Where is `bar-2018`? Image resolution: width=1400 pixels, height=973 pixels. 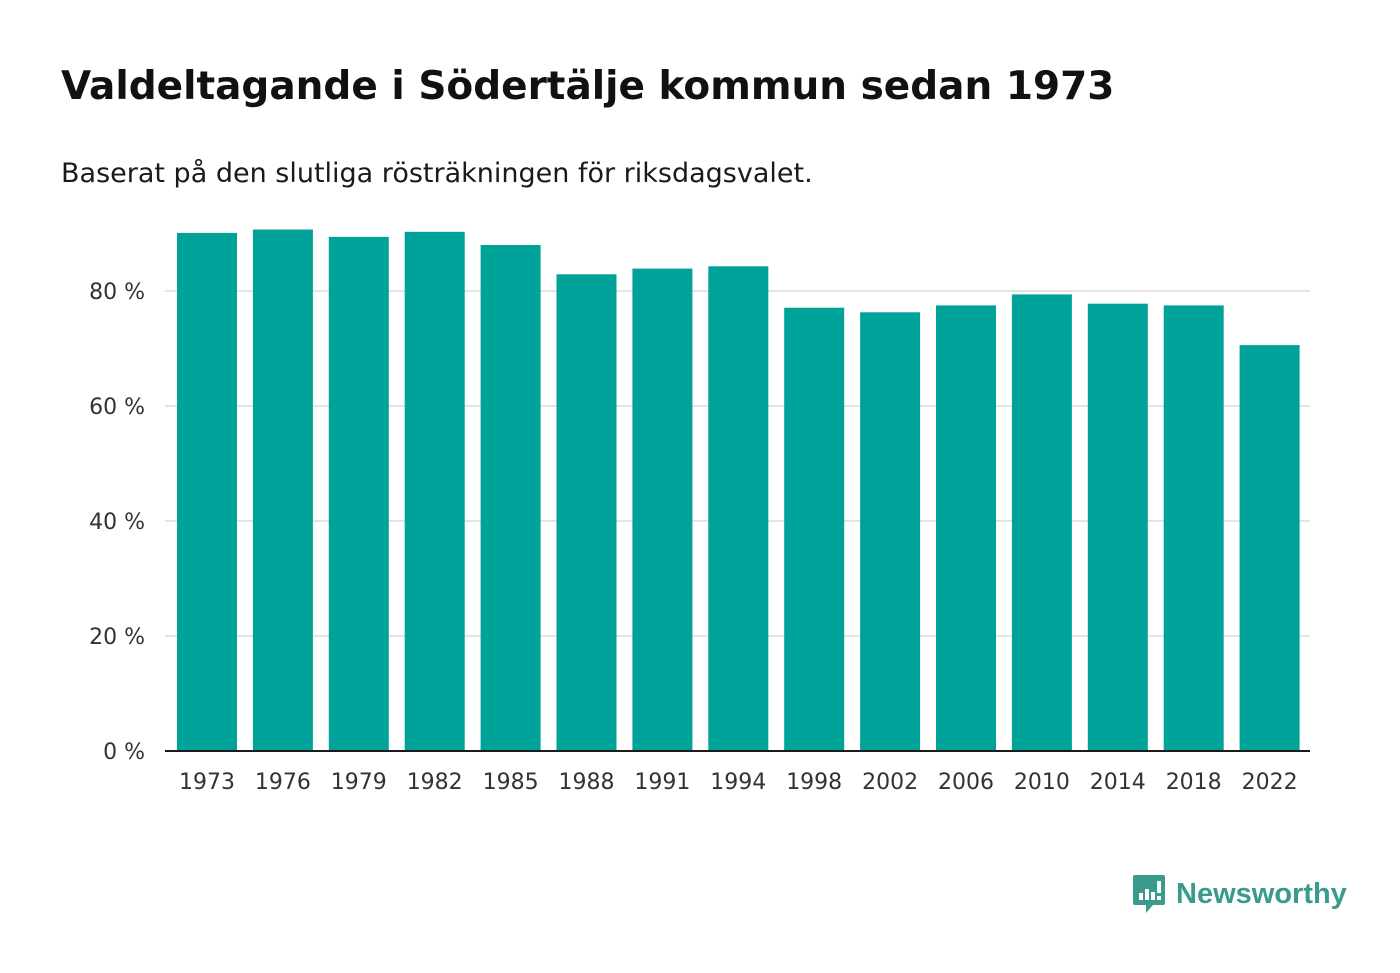 bar-2018 is located at coordinates (1193, 528).